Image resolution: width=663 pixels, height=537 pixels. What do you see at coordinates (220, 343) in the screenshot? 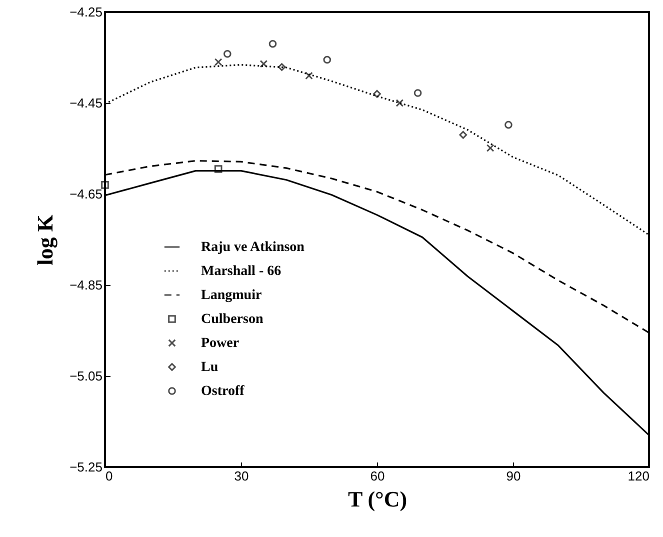
I see `legend-label: Power` at bounding box center [220, 343].